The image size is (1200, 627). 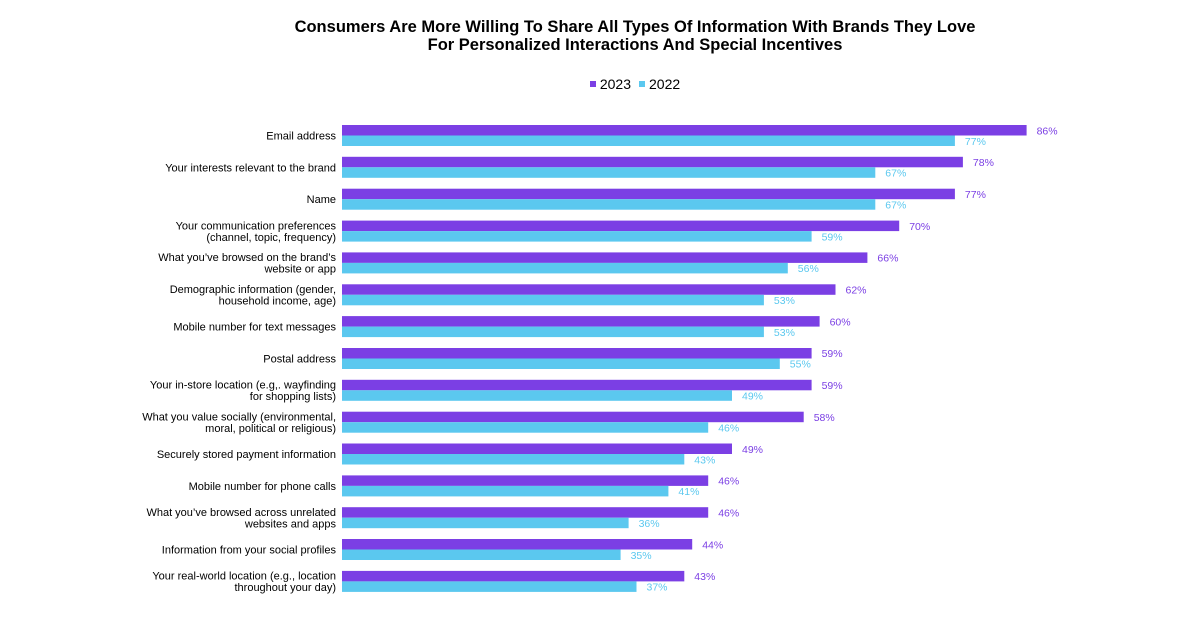 I want to click on value-label-2023: 66%, so click(x=887, y=259).